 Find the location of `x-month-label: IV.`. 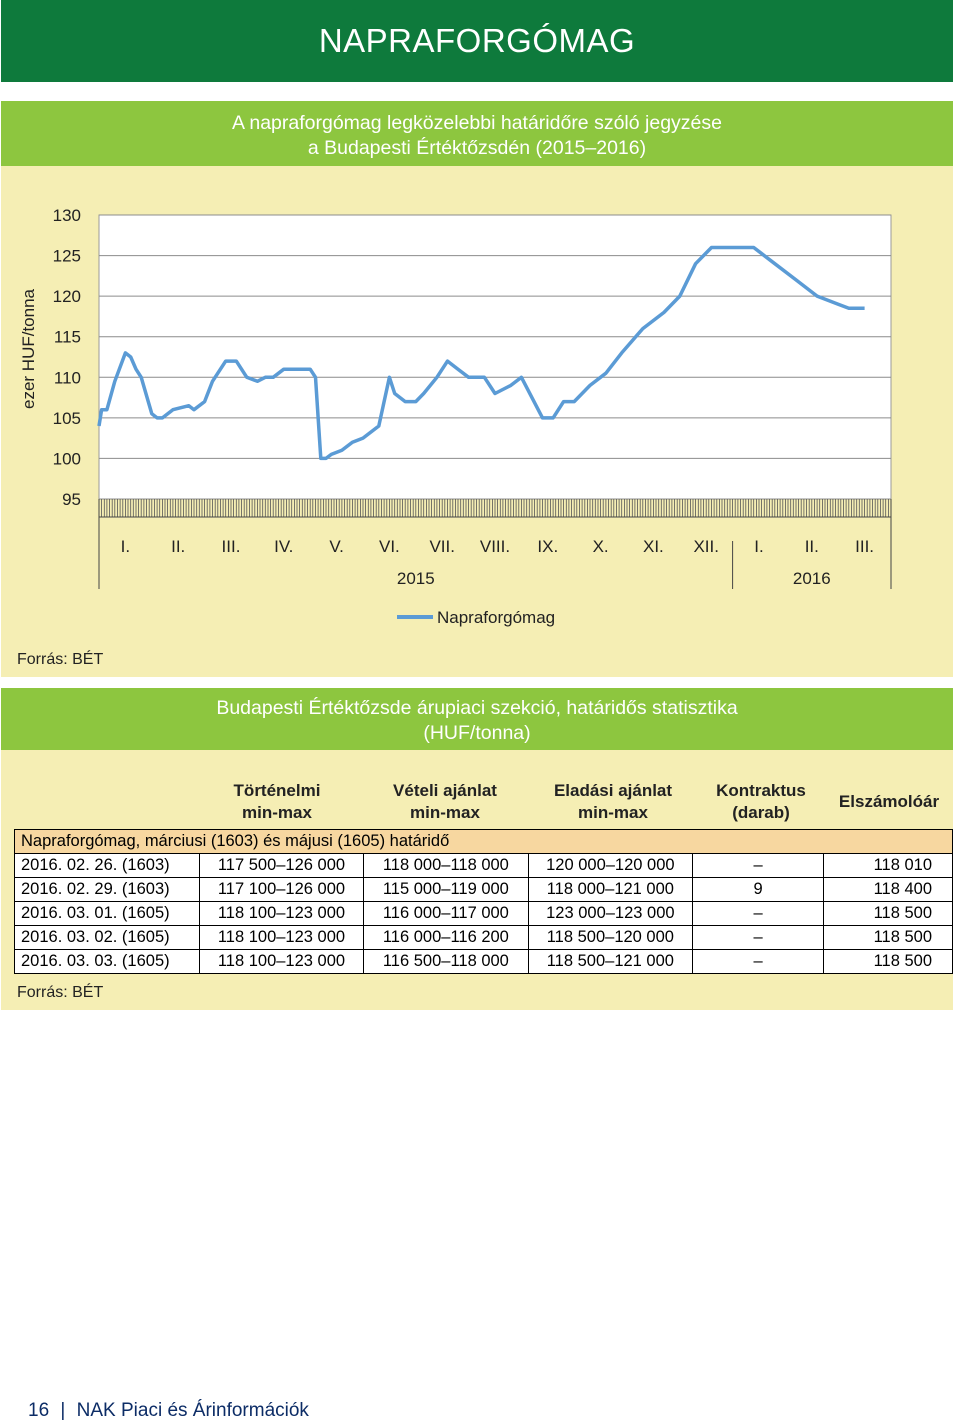

x-month-label: IV. is located at coordinates (283, 546).